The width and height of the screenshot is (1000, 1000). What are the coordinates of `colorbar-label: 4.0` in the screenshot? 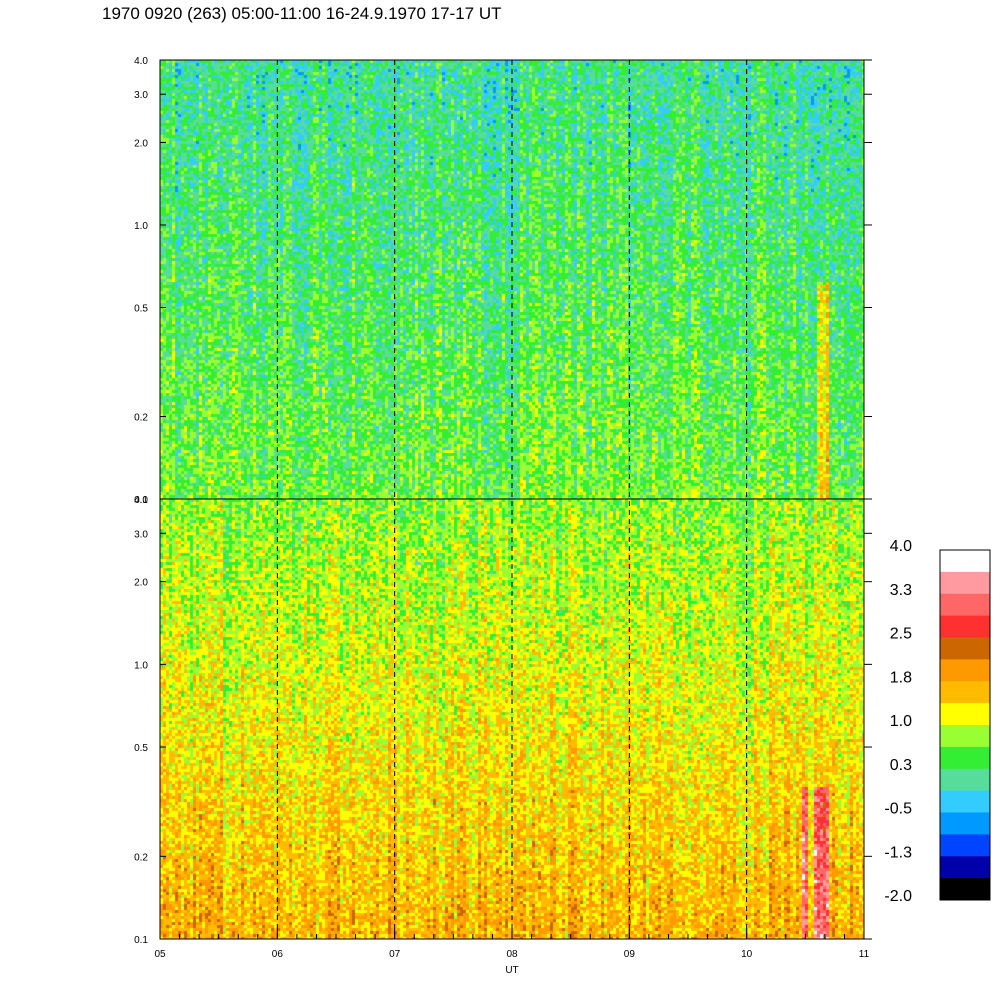 It's located at (901, 546).